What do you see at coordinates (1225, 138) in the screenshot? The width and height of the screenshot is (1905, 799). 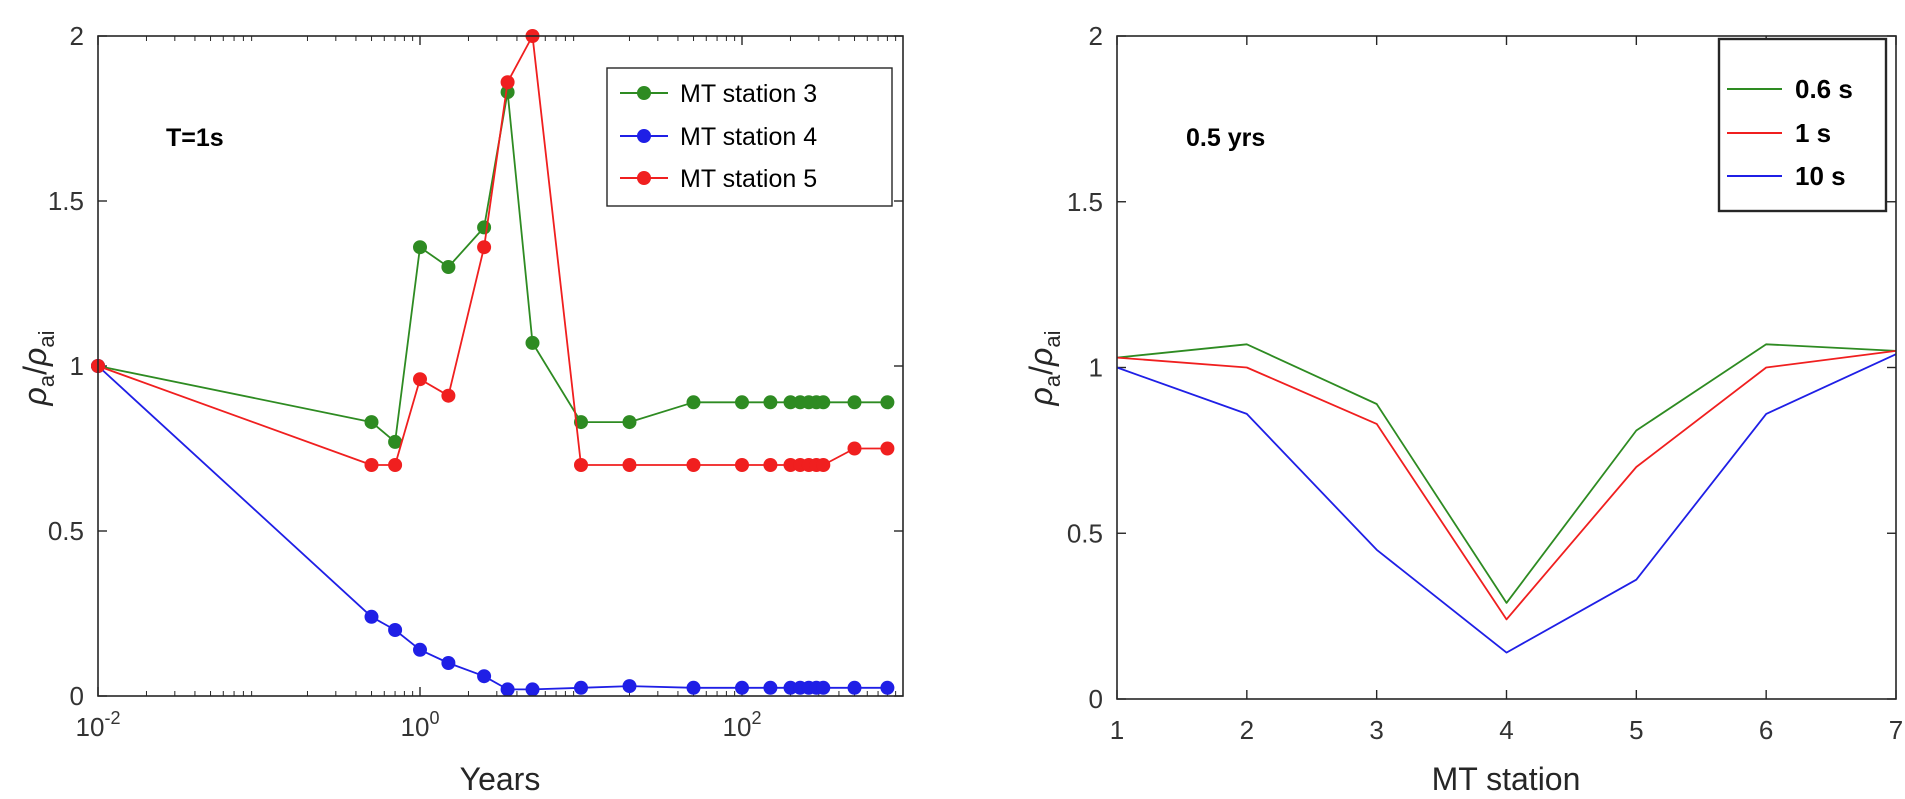 I see `annotation: 0.5 yrs` at bounding box center [1225, 138].